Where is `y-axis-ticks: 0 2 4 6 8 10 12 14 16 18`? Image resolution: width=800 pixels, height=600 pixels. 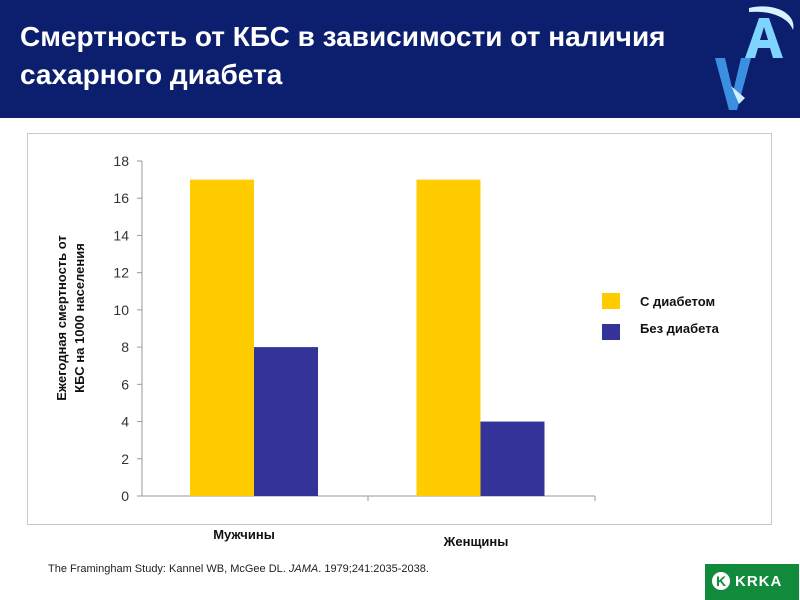
y-axis-ticks: 0 2 4 6 8 10 12 14 16 18 is located at coordinates (127, 328).